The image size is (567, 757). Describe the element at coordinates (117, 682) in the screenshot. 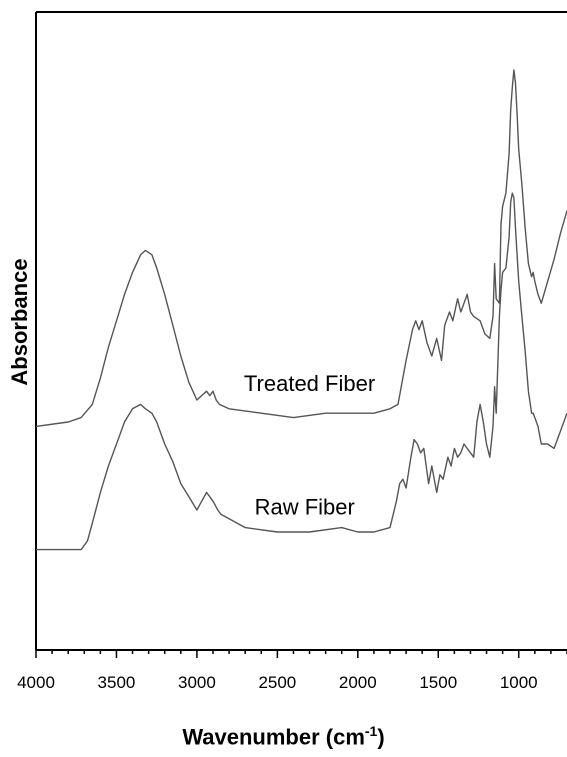

I see `x-tick-label: 3500` at that location.